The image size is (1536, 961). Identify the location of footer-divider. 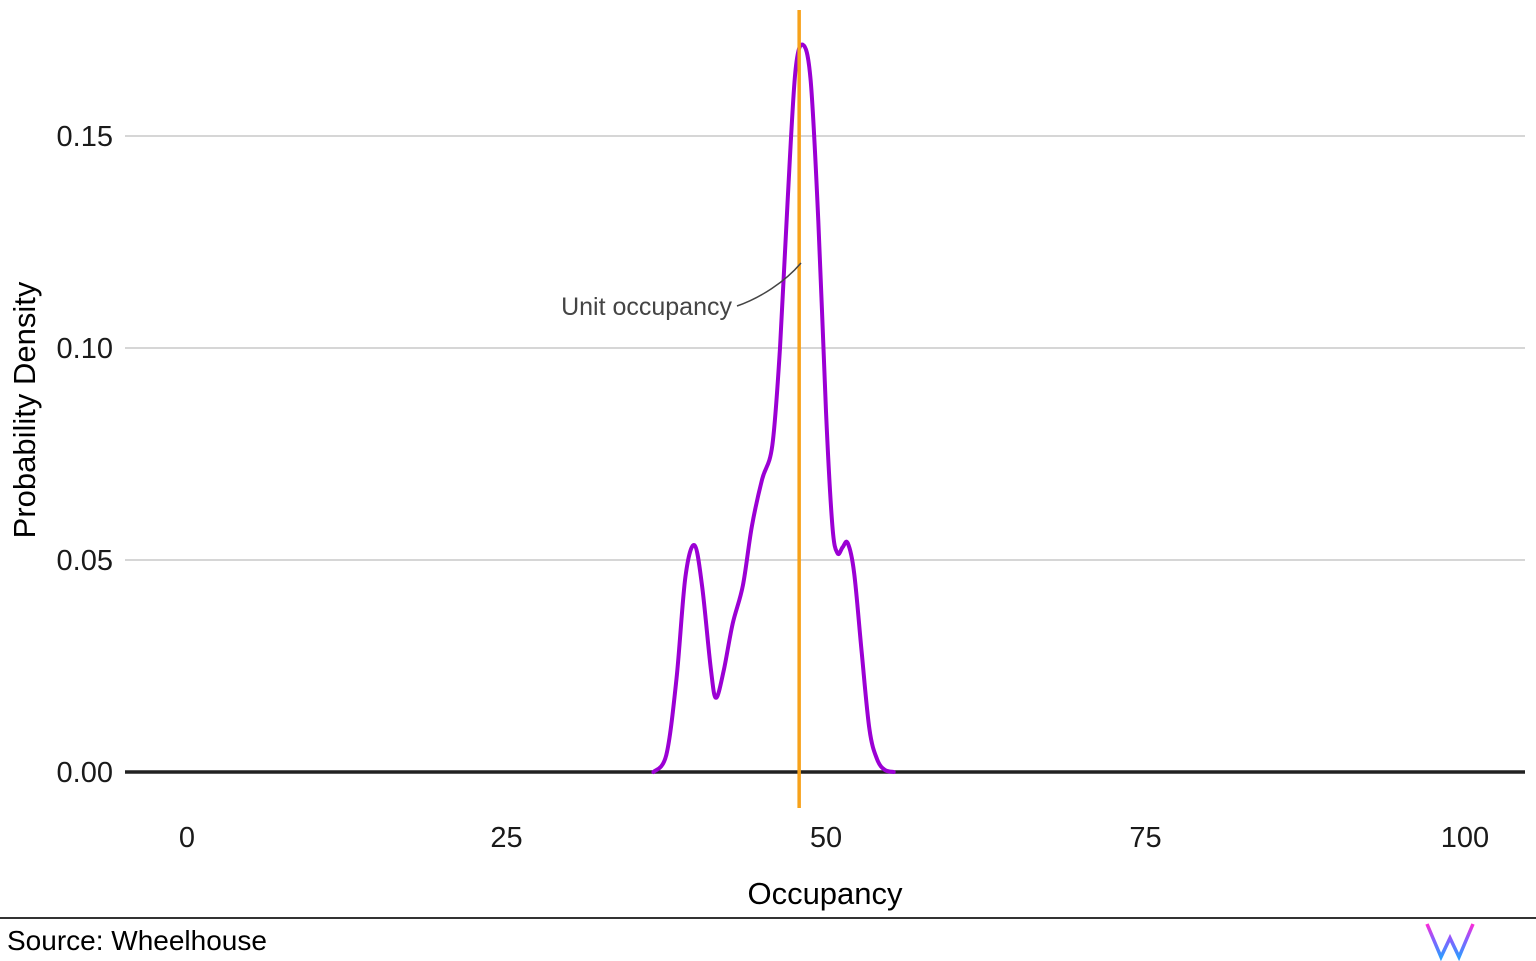
(768, 918).